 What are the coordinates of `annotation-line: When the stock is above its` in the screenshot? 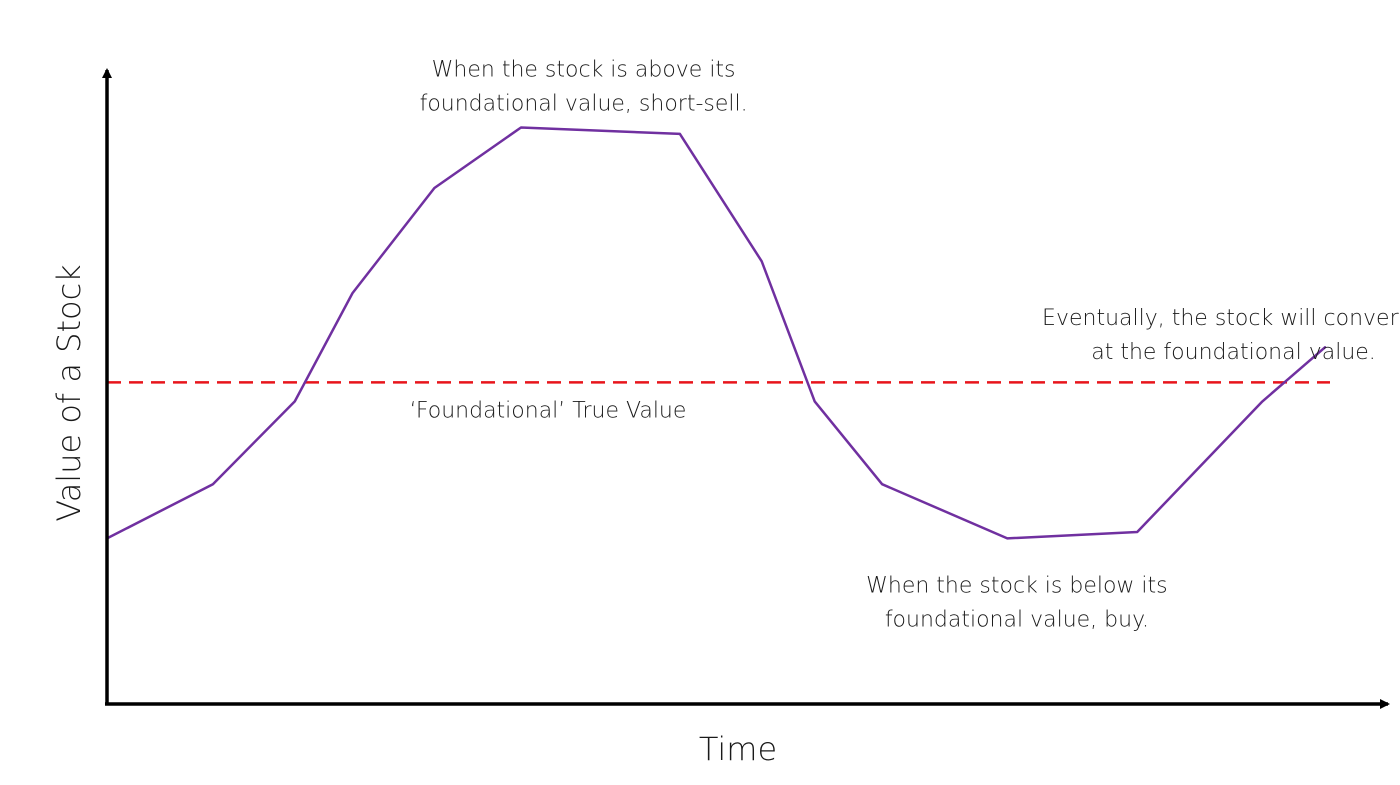 It's located at (584, 70).